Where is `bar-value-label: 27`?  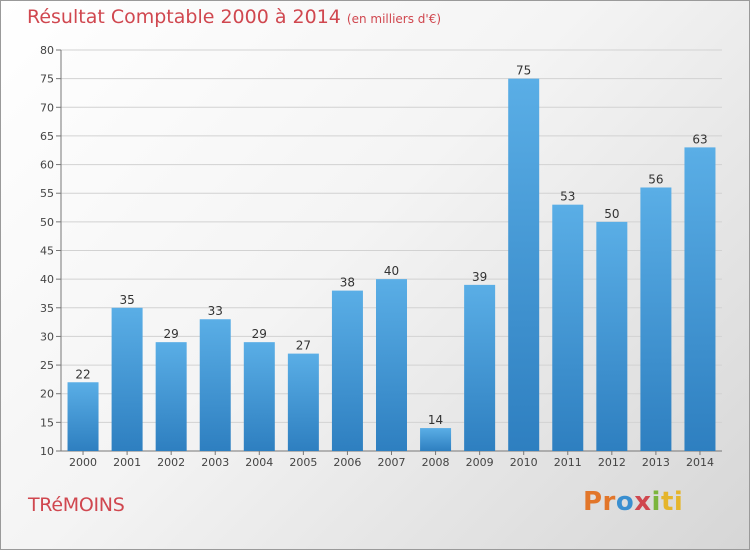 bar-value-label: 27 is located at coordinates (303, 346).